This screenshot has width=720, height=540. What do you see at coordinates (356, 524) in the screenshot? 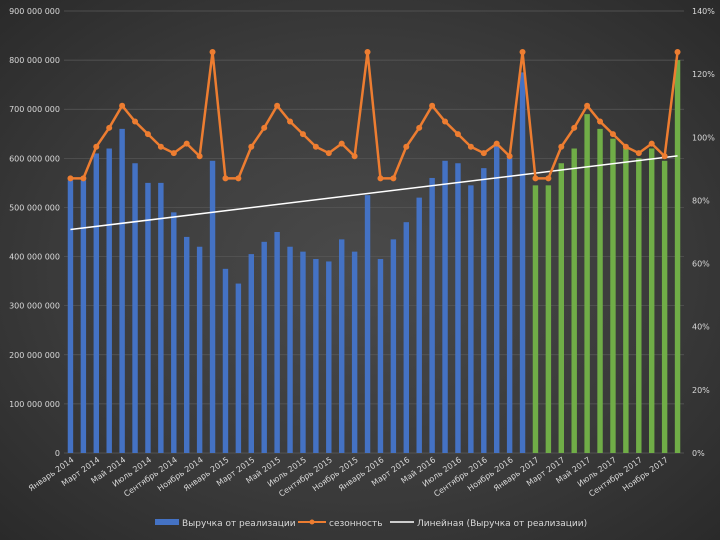
I see `legend-label-seasonality: сезонность` at bounding box center [356, 524].